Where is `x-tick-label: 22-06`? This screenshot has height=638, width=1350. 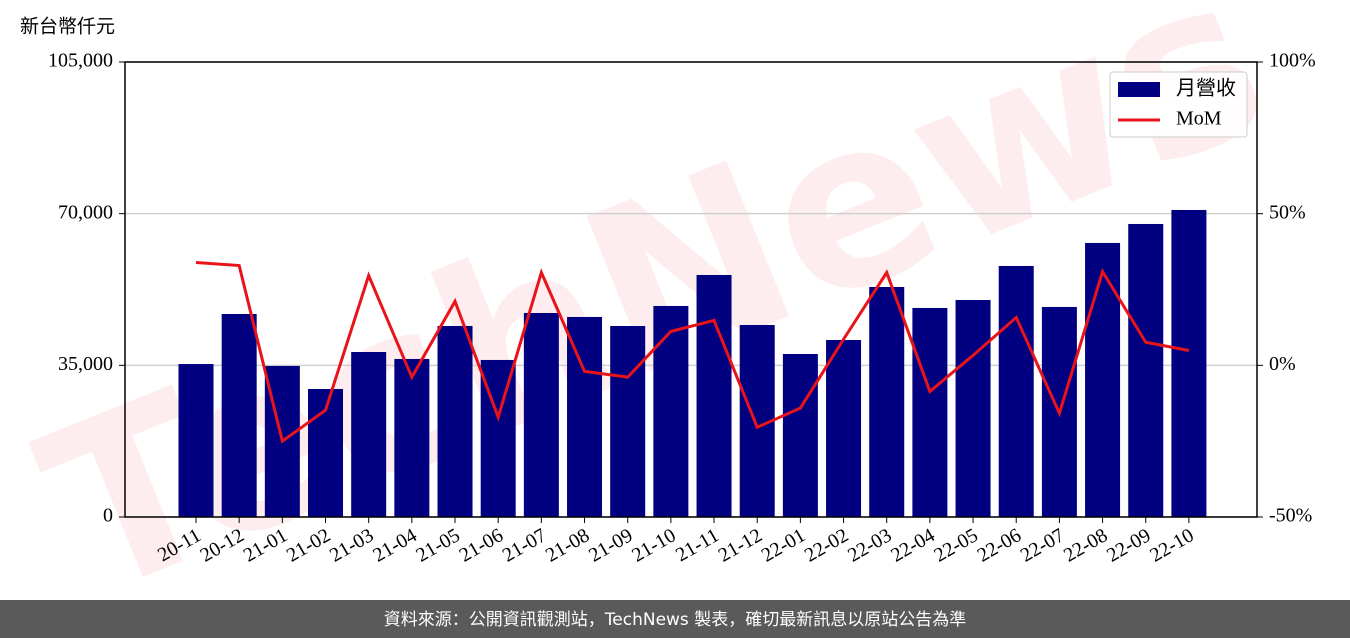 x-tick-label: 22-06 is located at coordinates (999, 545).